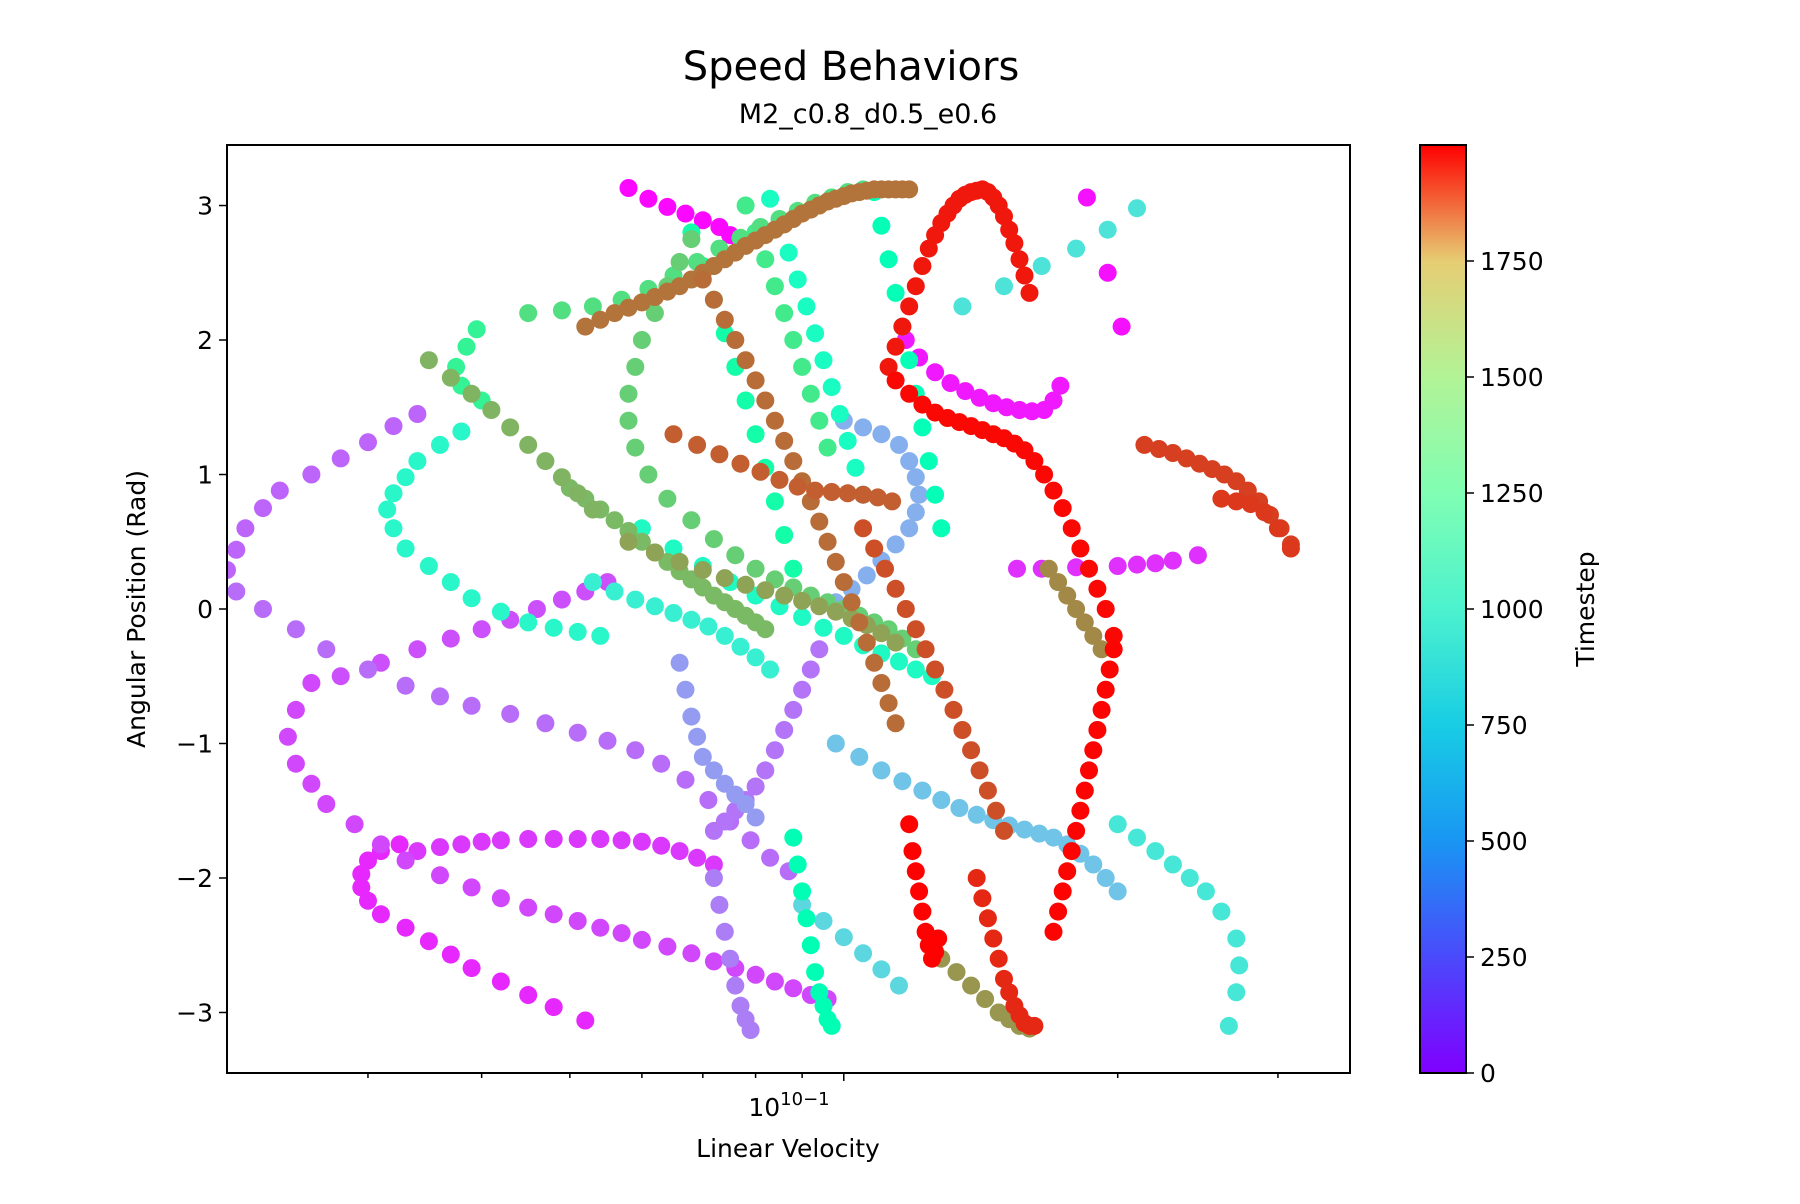  Describe the element at coordinates (194, 743) in the screenshot. I see `y-tick-label: −1` at that location.